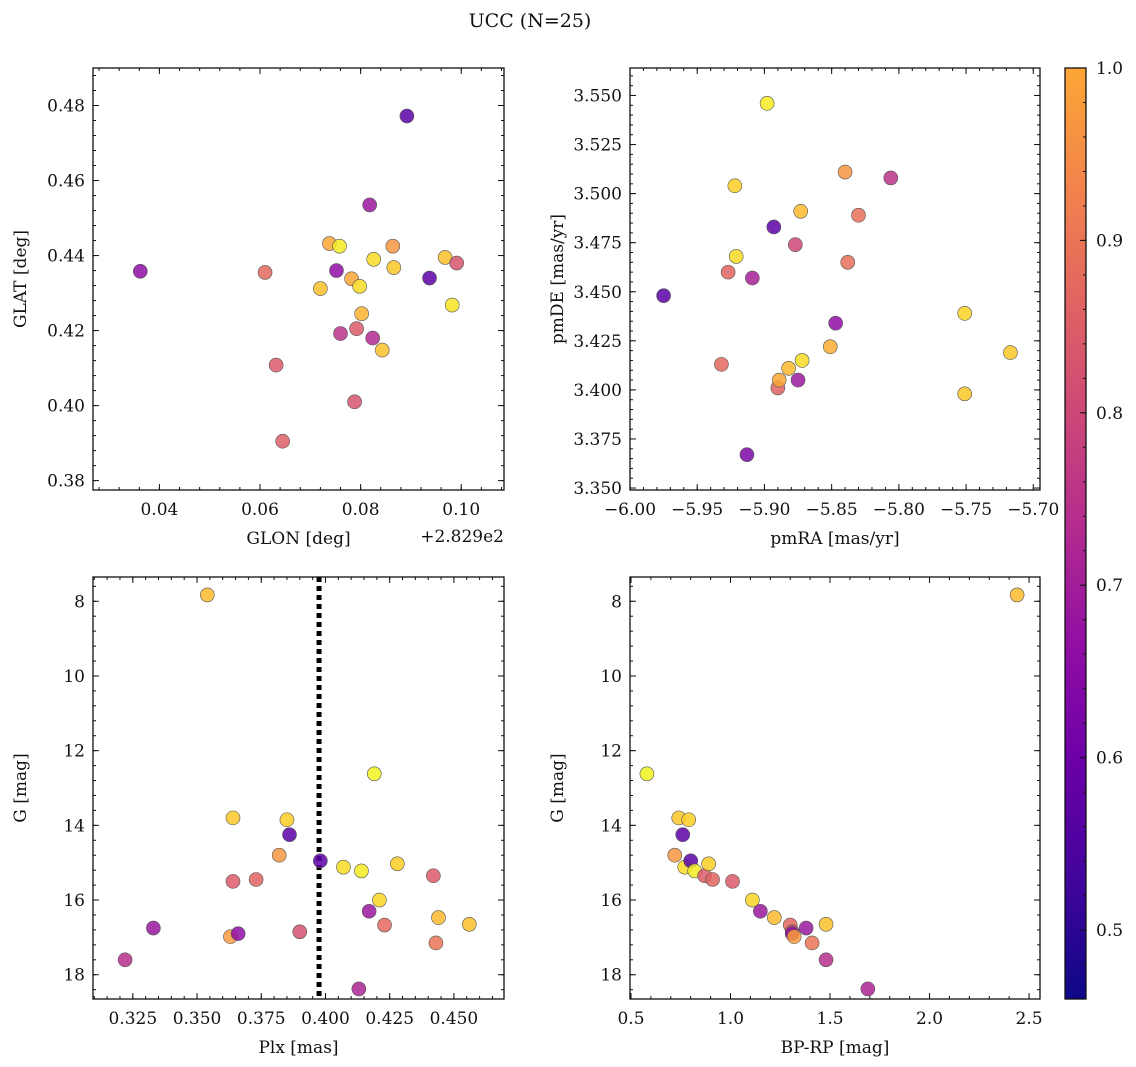 The height and width of the screenshot is (1067, 1136). Describe the element at coordinates (66, 482) in the screenshot. I see `y-tick-label: 0.38` at that location.